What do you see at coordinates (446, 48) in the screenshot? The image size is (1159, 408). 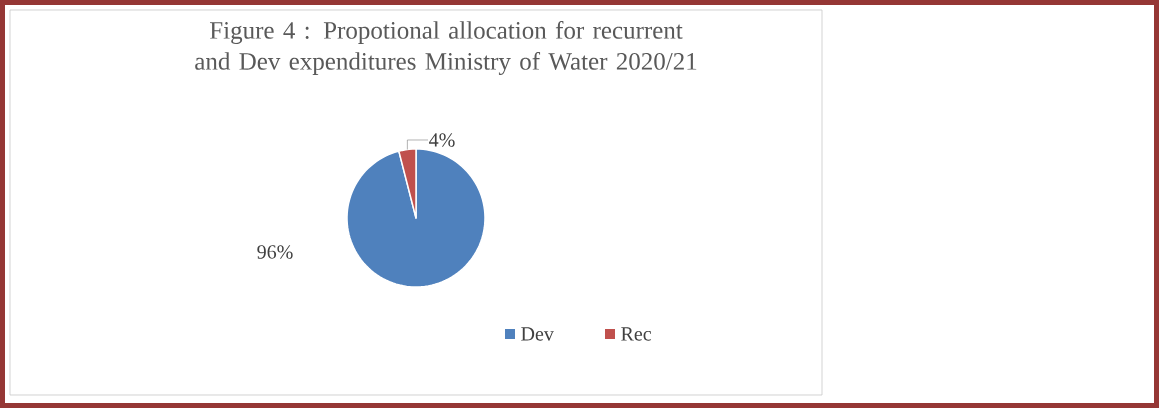 I see `chart-title: Figure 4 : Propotional allocation for recurrent and Dev expenditures Ministry of Water 2020/21` at bounding box center [446, 48].